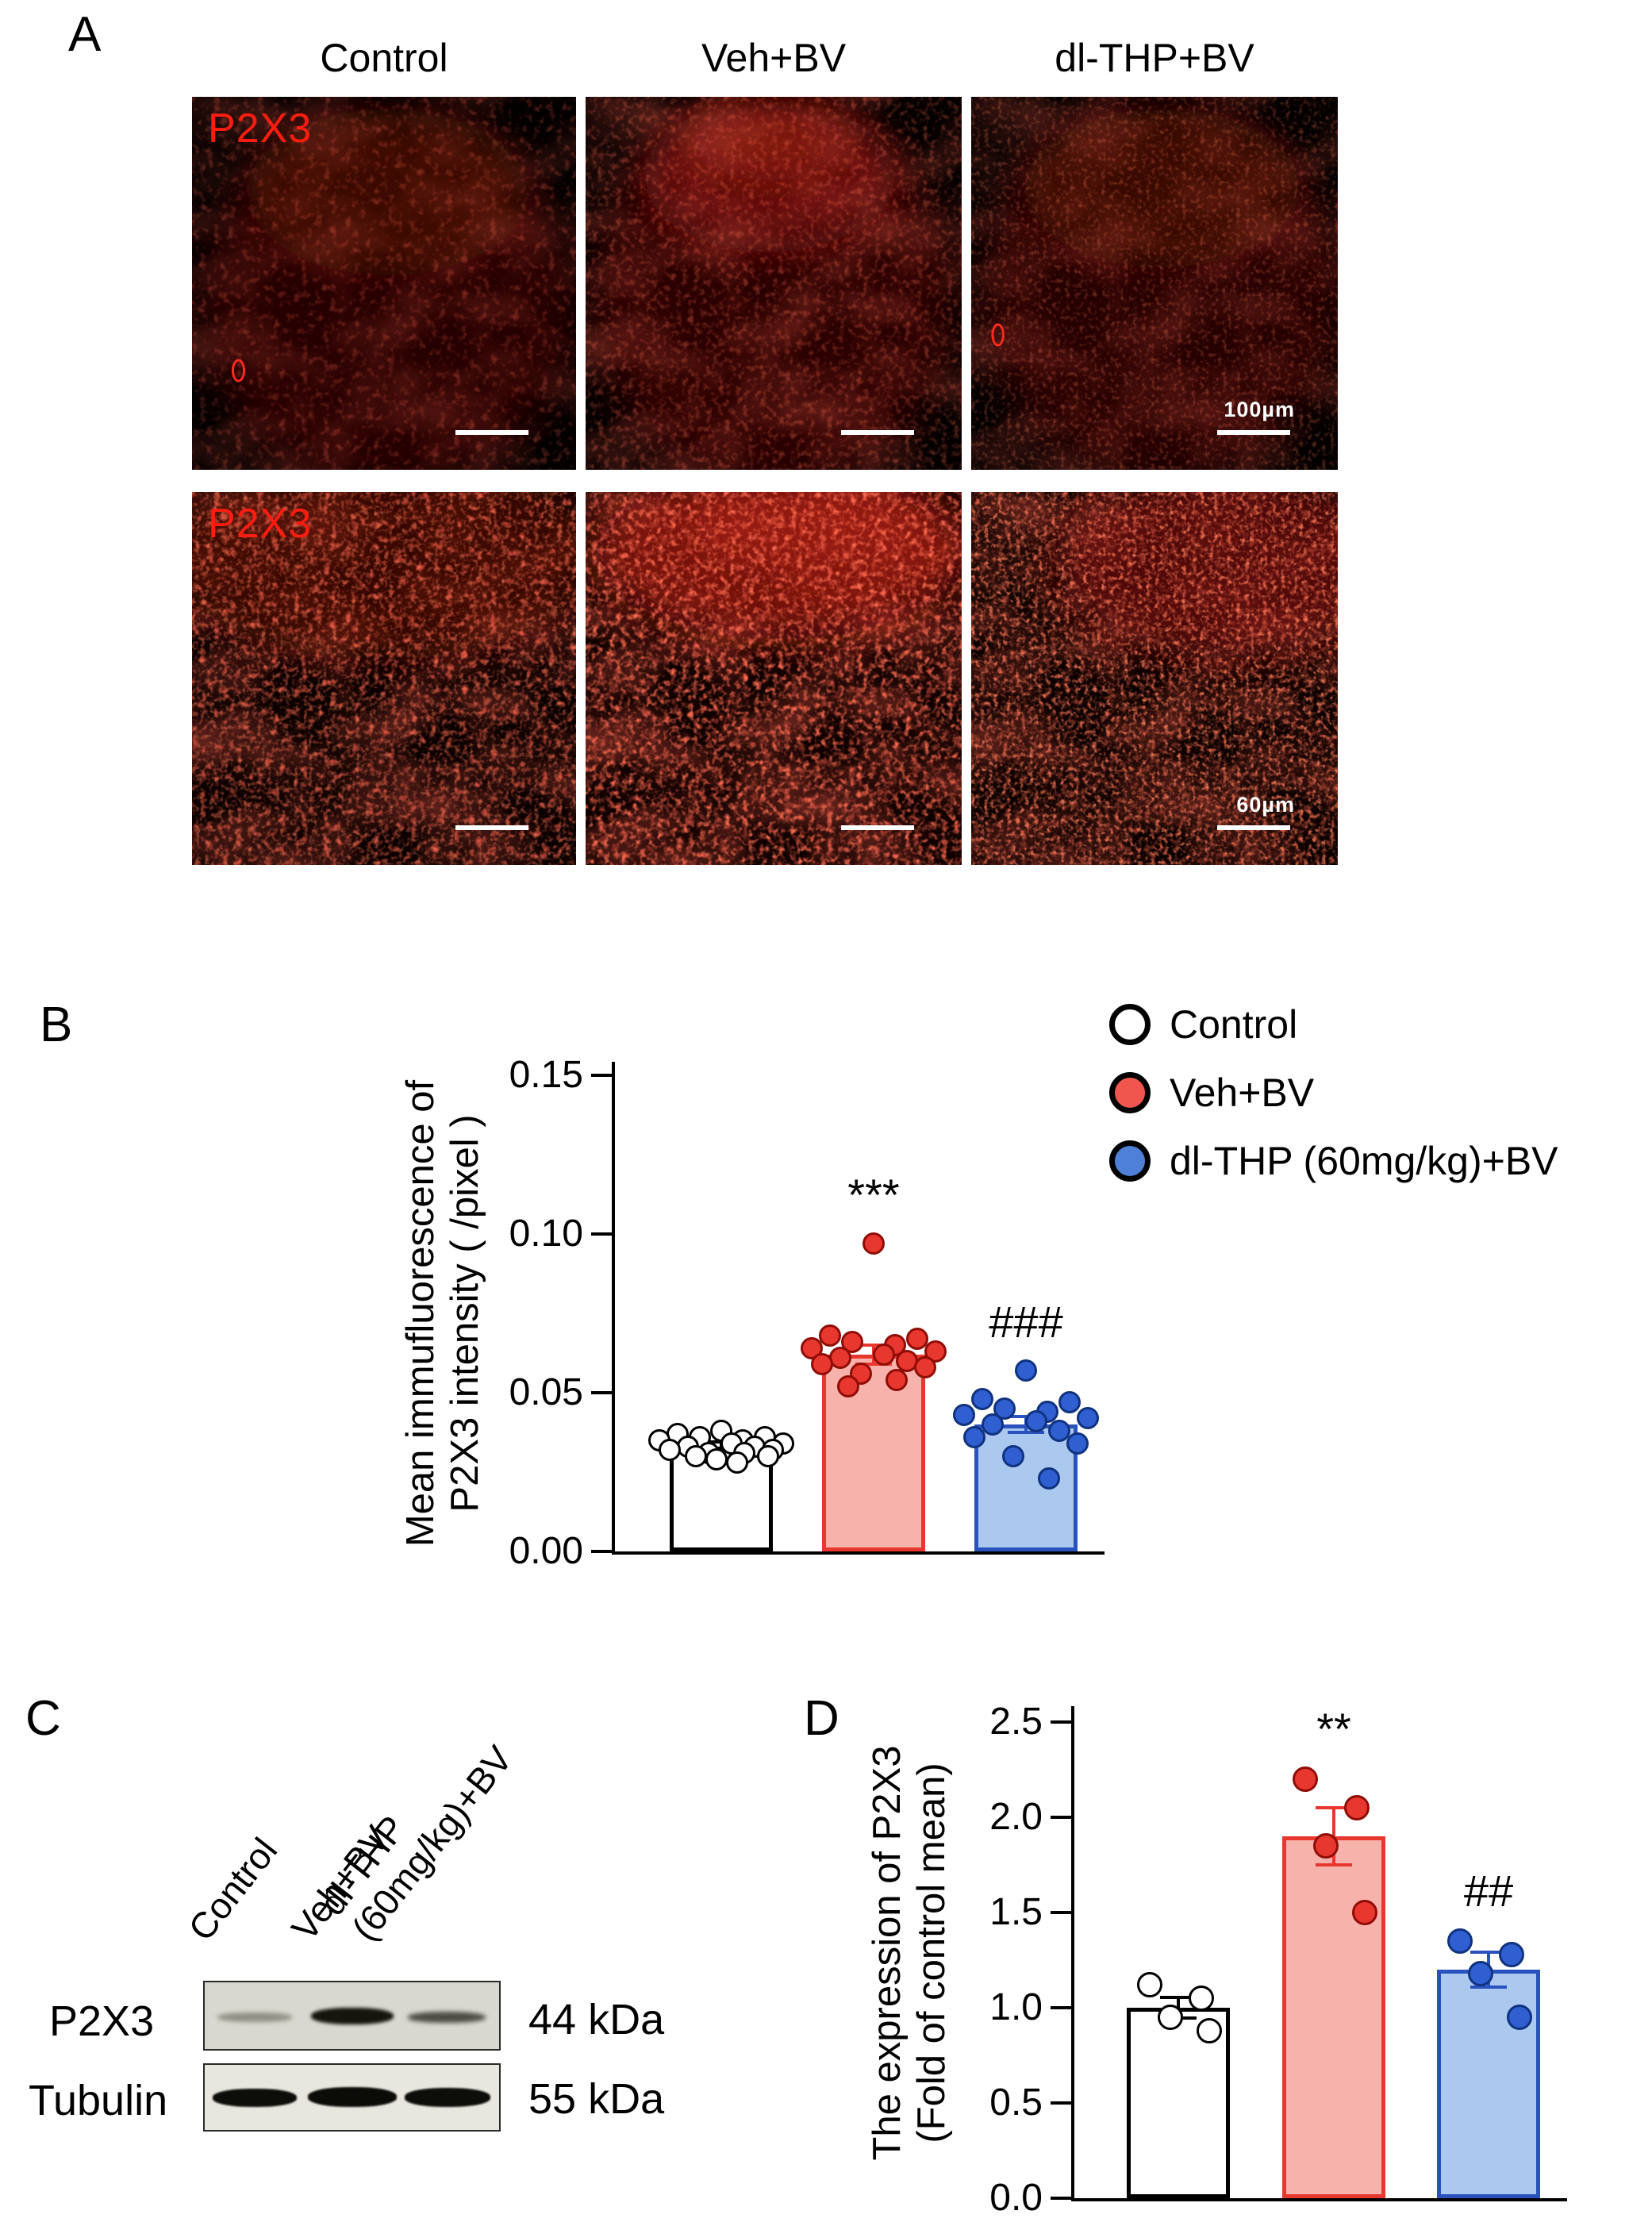  Describe the element at coordinates (873, 1195) in the screenshot. I see `significance-annotation: ***` at that location.